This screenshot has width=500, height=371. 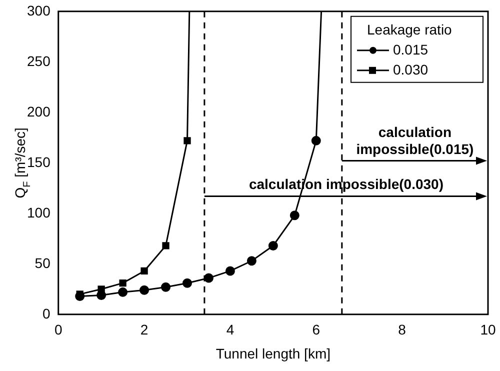 I want to click on x-tick-label: 0, so click(x=58, y=330).